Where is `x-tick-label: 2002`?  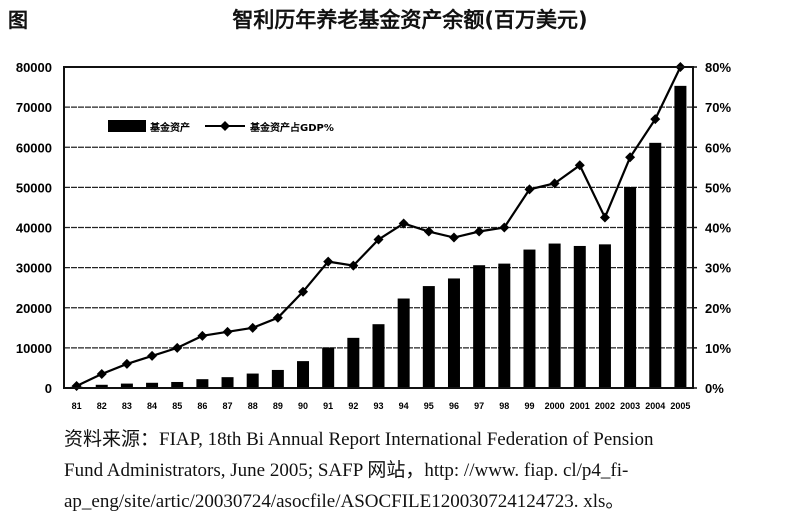 x-tick-label: 2002 is located at coordinates (605, 406).